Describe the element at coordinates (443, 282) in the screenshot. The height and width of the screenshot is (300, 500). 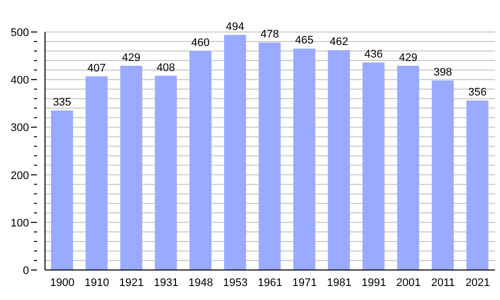
I see `x-tick-label: 2011` at that location.